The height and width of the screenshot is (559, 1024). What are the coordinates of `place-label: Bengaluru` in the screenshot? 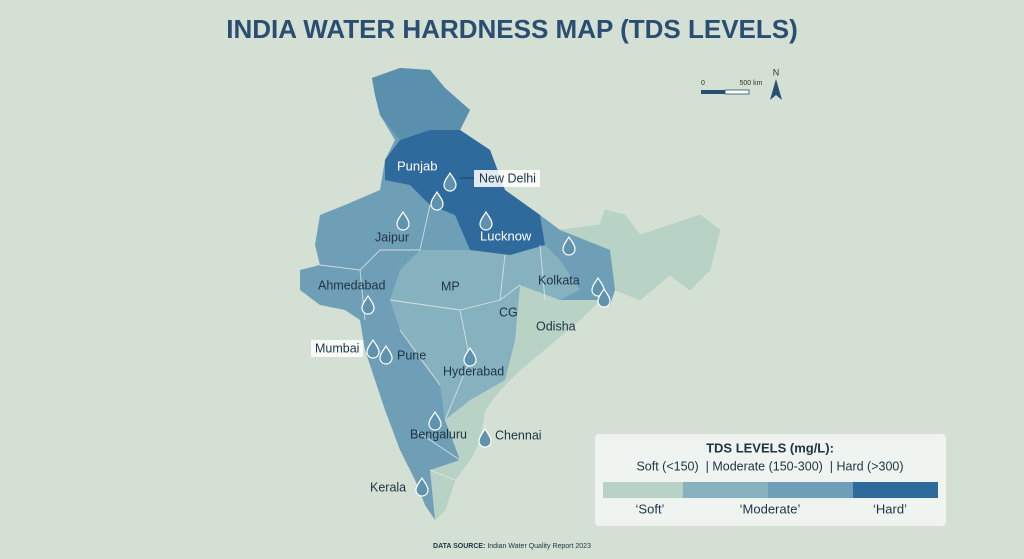 It's located at (438, 434).